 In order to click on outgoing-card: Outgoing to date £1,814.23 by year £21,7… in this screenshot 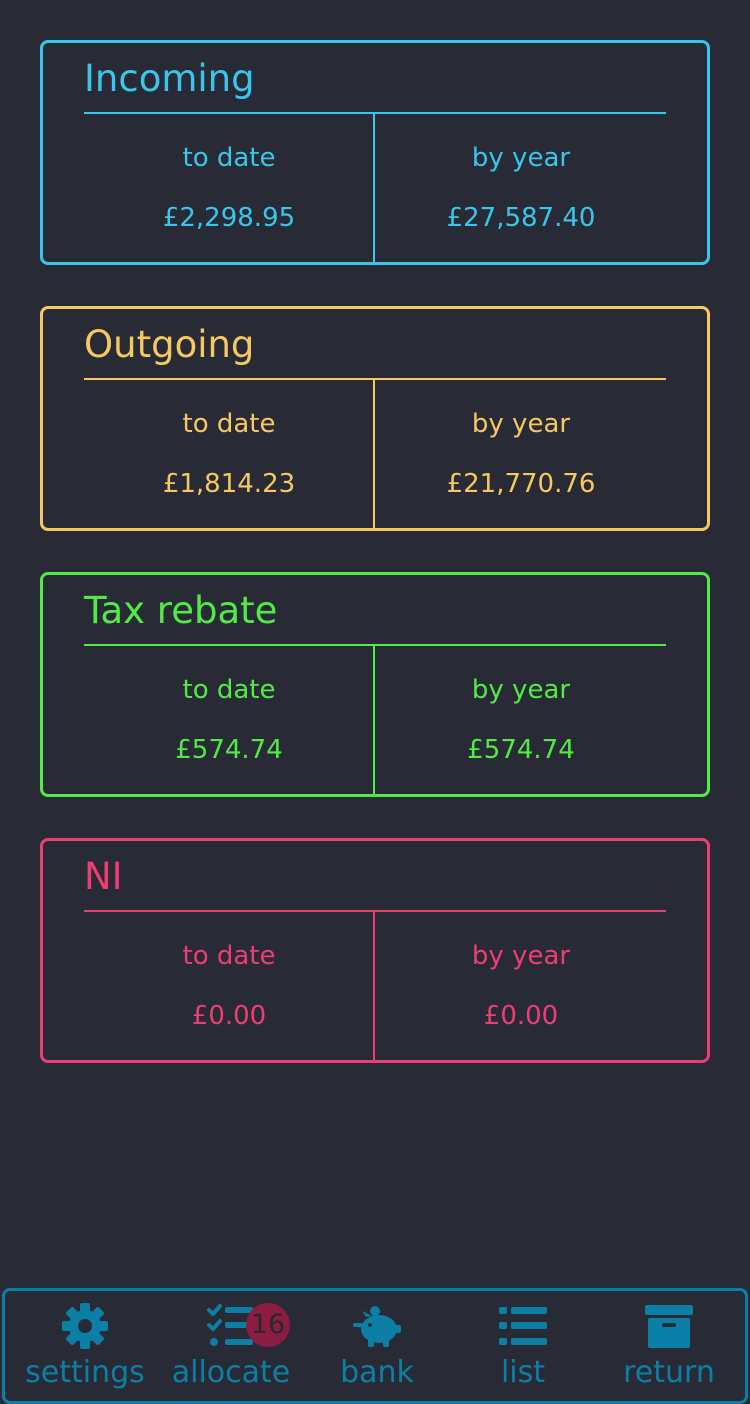, I will do `click(375, 418)`.